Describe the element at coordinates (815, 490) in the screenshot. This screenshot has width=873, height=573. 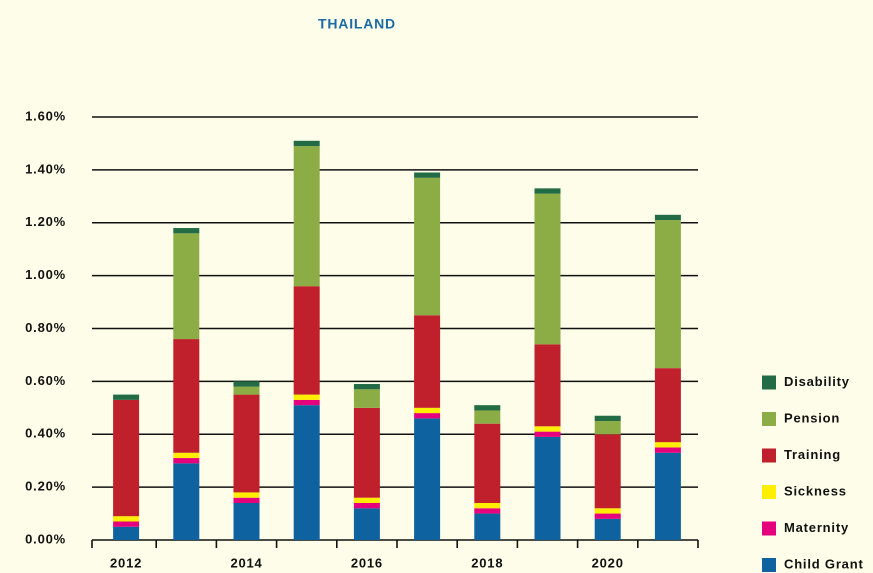
I see `legend-label: Sickness` at that location.